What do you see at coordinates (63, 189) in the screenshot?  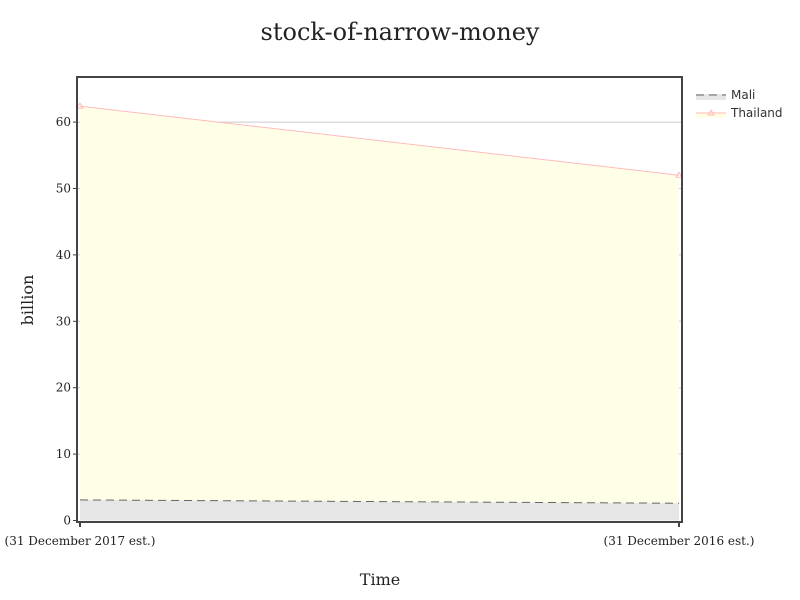 I see `y-tick-label: 50` at bounding box center [63, 189].